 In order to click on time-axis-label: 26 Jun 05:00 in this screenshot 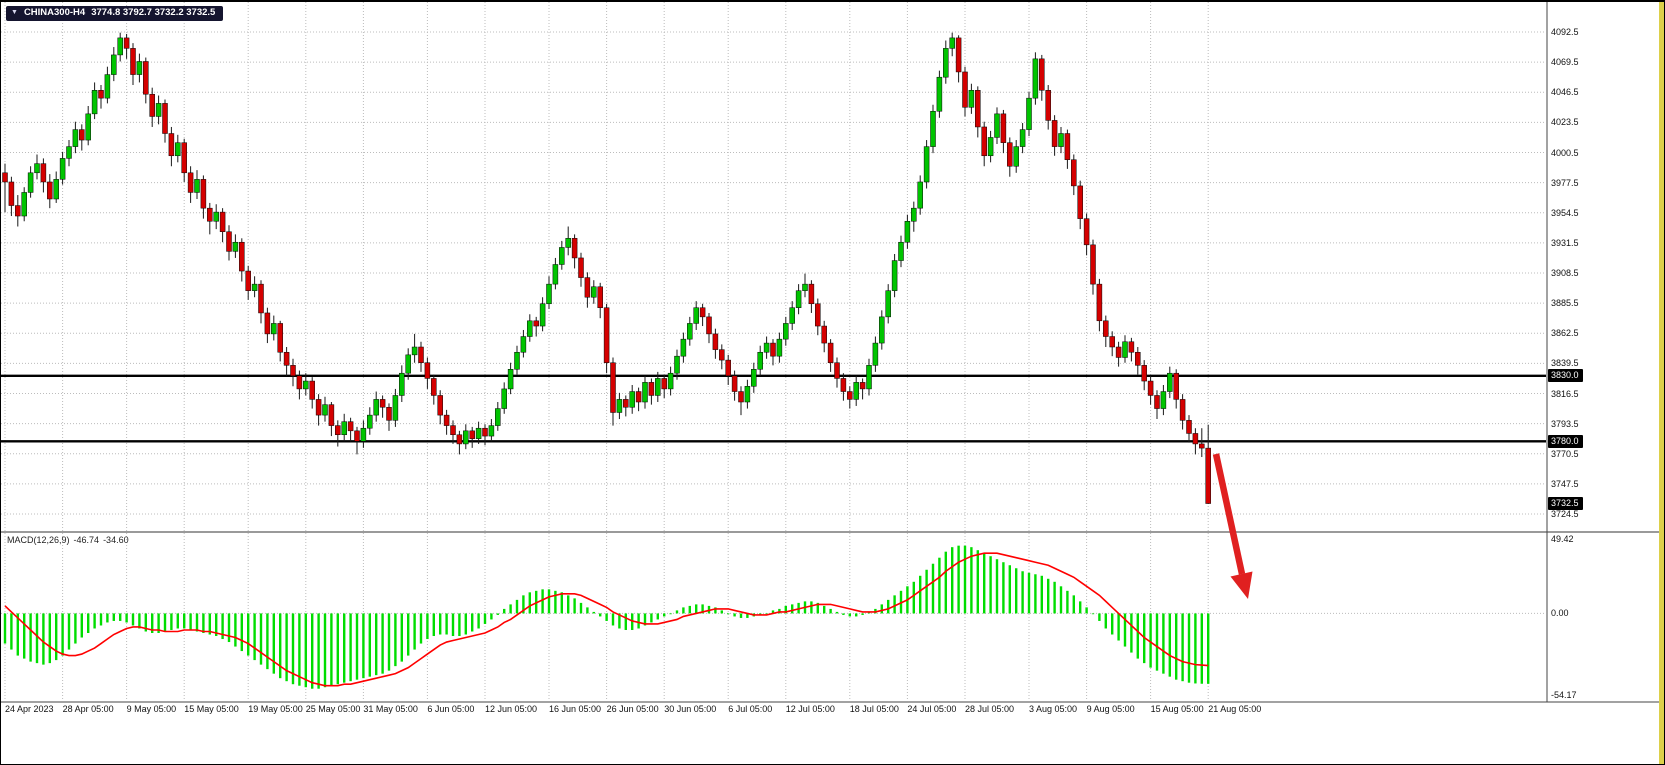, I will do `click(632, 709)`.